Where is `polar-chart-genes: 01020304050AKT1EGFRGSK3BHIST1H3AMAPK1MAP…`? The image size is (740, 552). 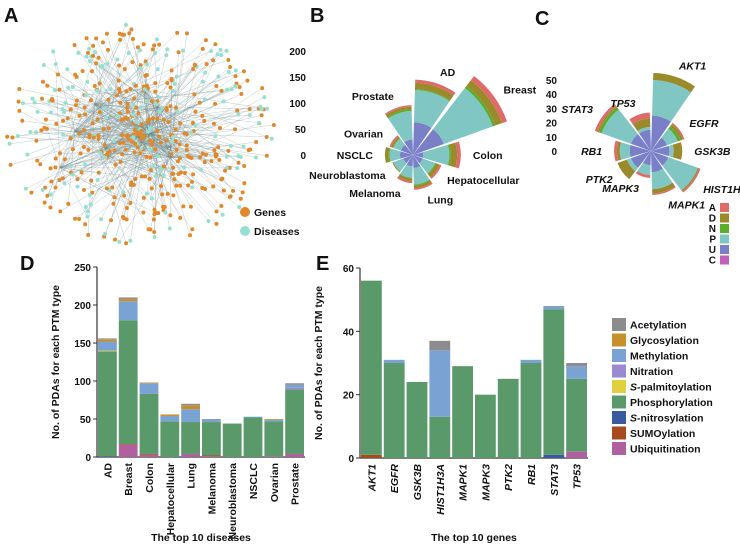 polar-chart-genes: 01020304050AKT1EGFRGSK3BHIST1H3AMAPK1MAP… is located at coordinates (643, 135).